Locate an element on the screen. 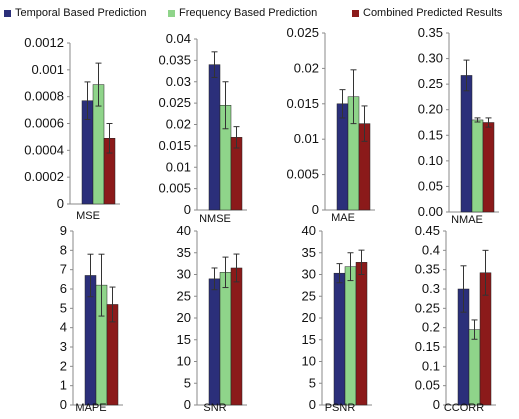 The width and height of the screenshot is (519, 419). bar-nmae-combined is located at coordinates (488, 167).